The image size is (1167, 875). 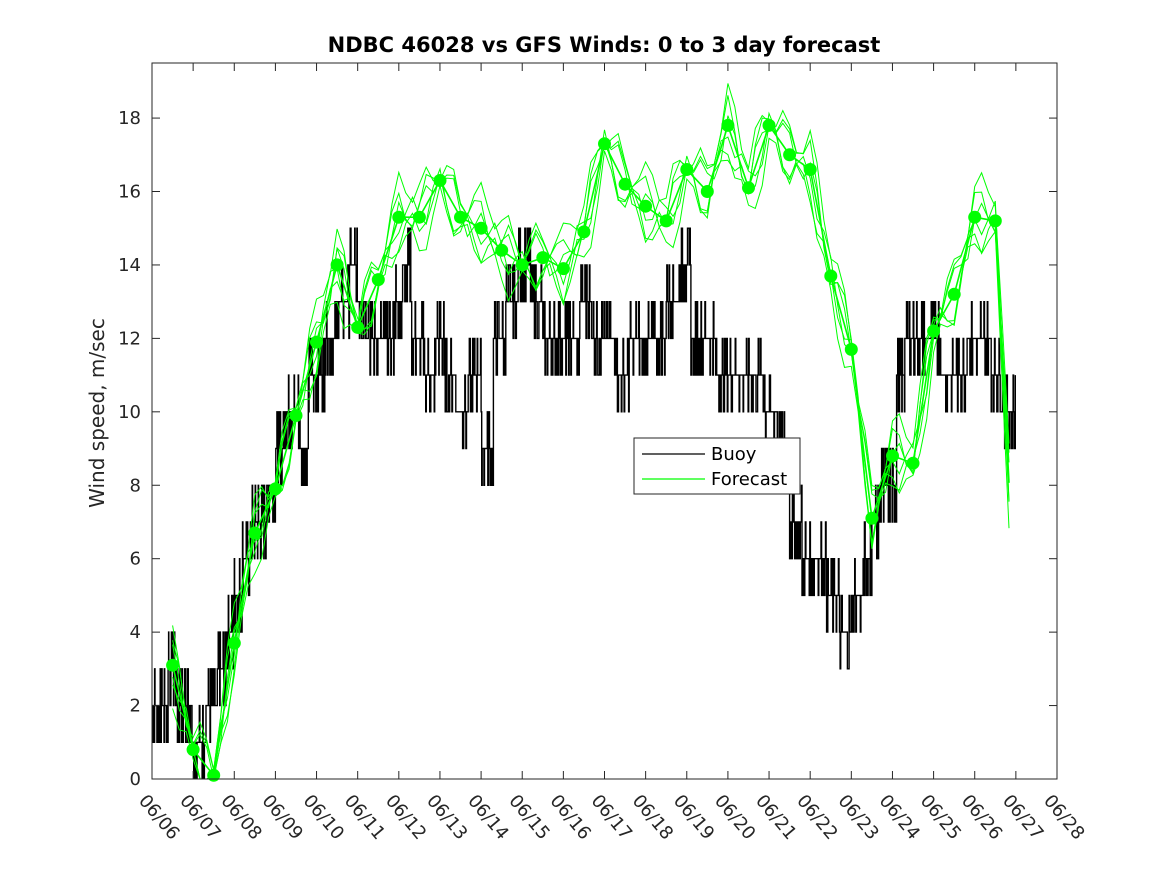 I want to click on y-tick-label: 2, so click(x=135, y=706).